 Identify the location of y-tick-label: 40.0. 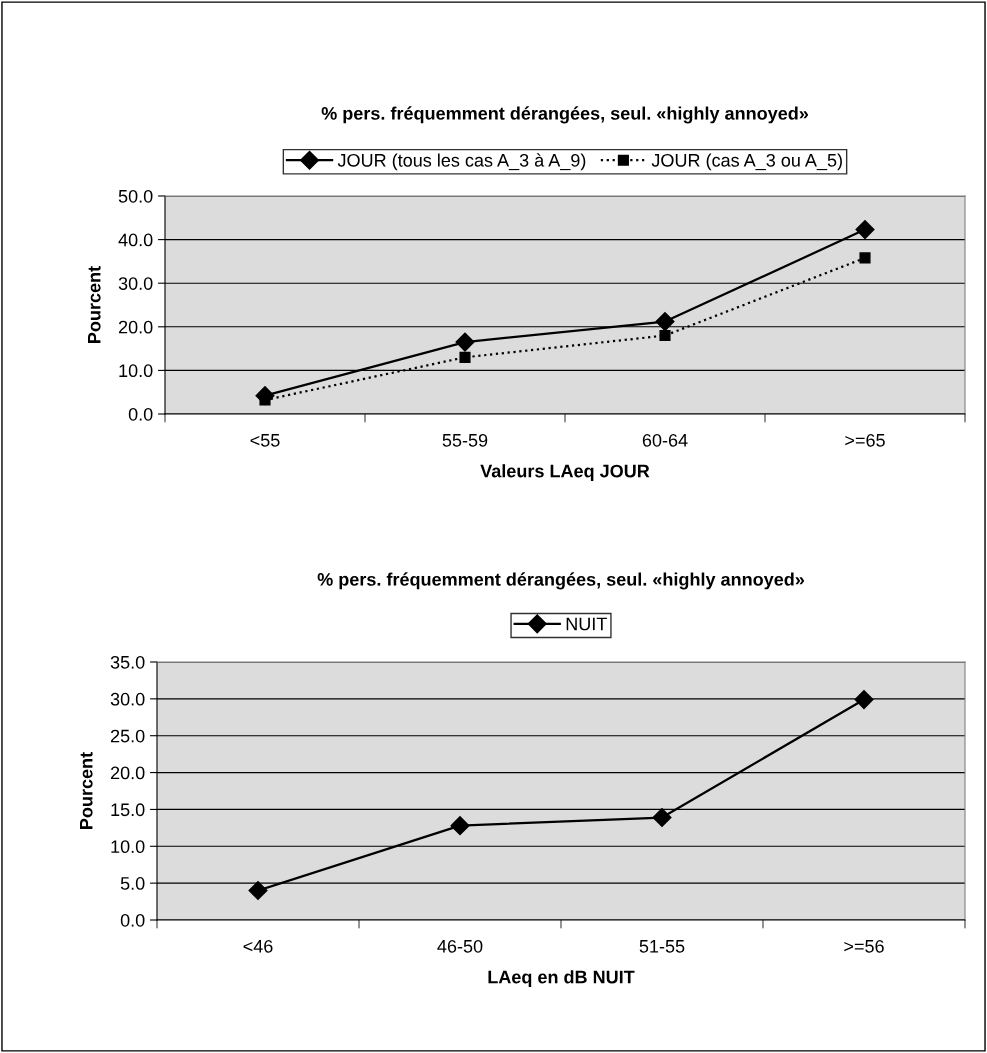
(135, 240).